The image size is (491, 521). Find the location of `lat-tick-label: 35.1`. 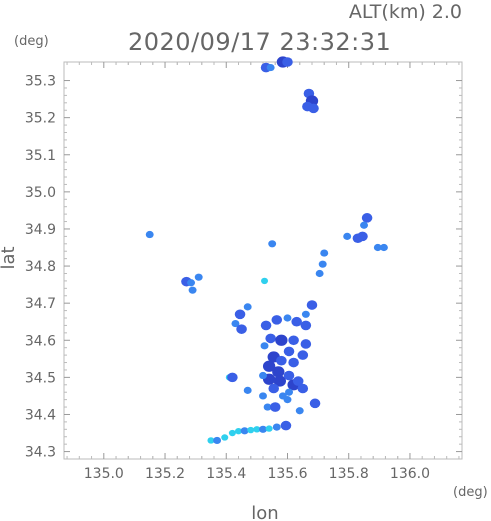

lat-tick-label: 35.1 is located at coordinates (40, 156).